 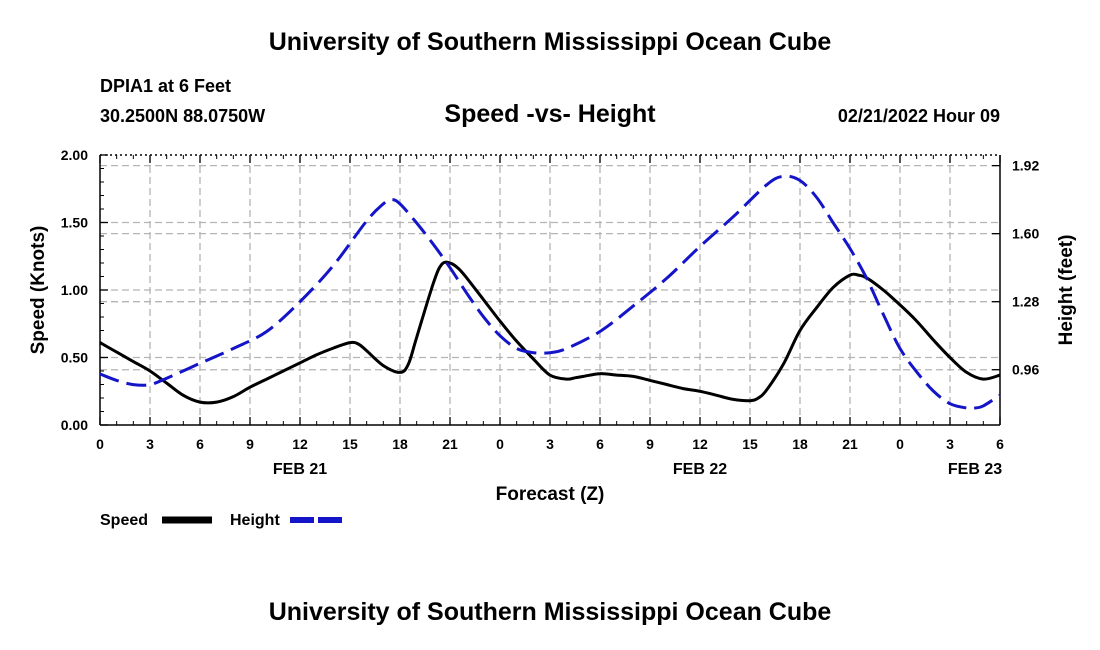 What do you see at coordinates (38, 290) in the screenshot?
I see `y-axis-title: Speed (Knots)` at bounding box center [38, 290].